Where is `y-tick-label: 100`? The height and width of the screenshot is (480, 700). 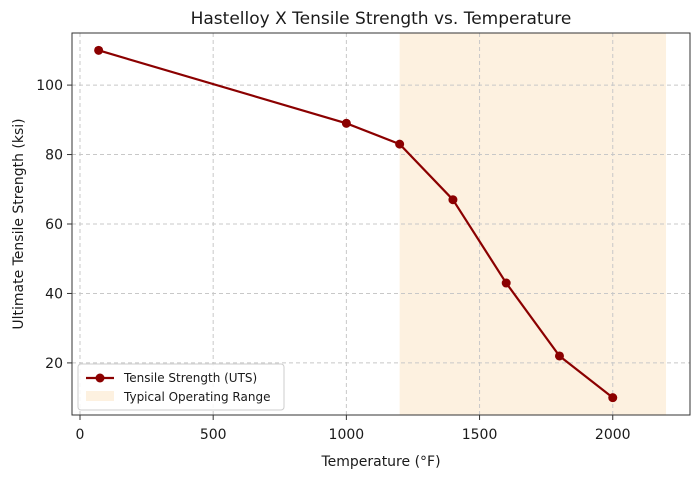 y-tick-label: 100 is located at coordinates (49, 86).